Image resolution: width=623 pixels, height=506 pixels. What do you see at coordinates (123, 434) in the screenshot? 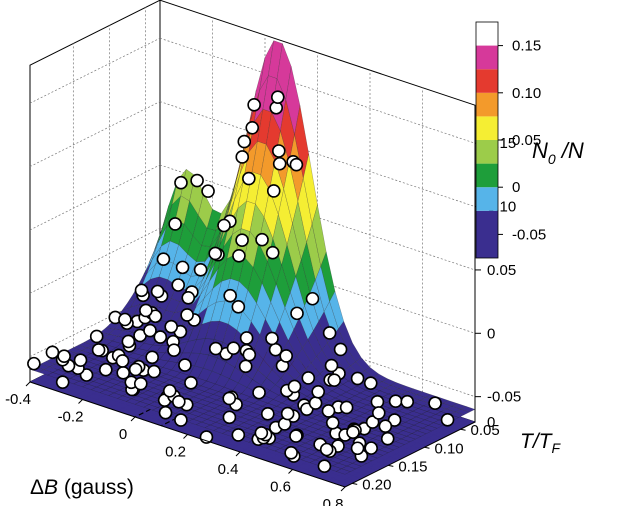
I see `x-tick-label: 0` at bounding box center [123, 434].